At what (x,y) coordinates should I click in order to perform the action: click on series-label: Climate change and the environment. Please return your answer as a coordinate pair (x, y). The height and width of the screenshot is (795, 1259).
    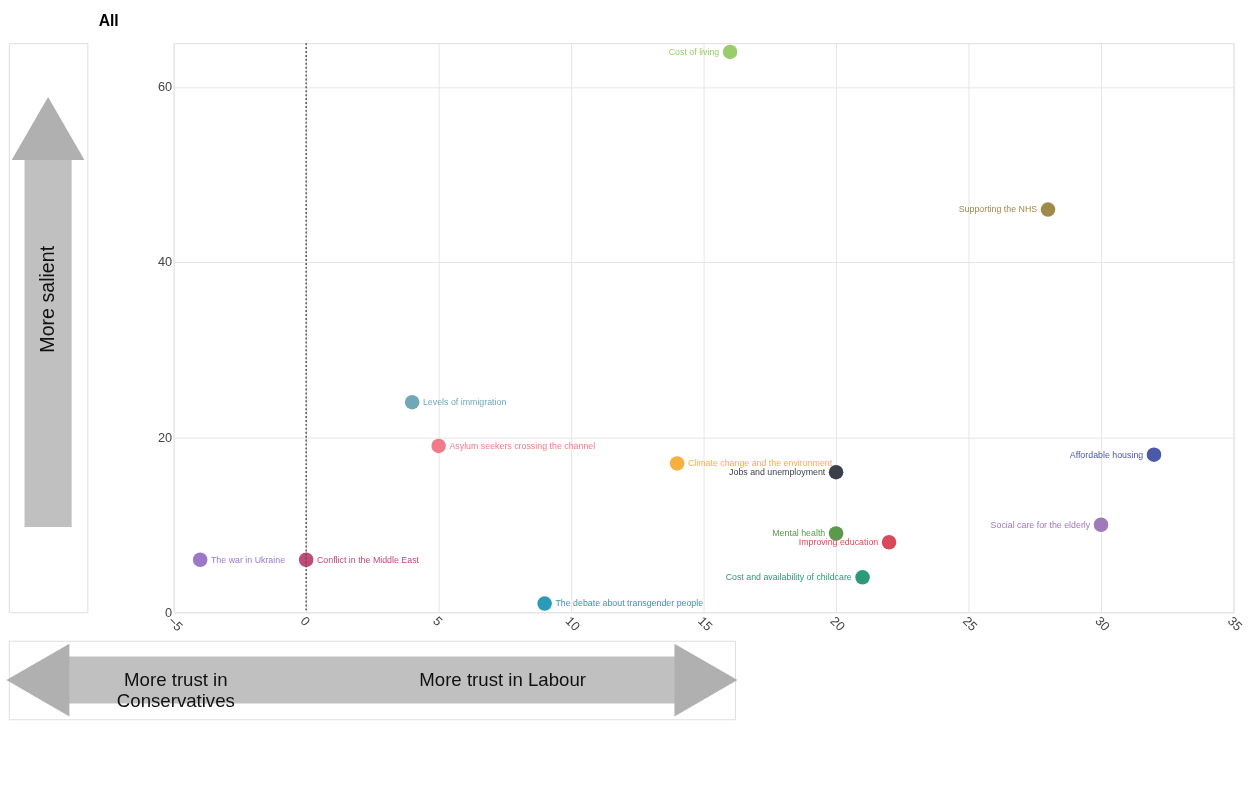
    Looking at the image, I should click on (760, 463).